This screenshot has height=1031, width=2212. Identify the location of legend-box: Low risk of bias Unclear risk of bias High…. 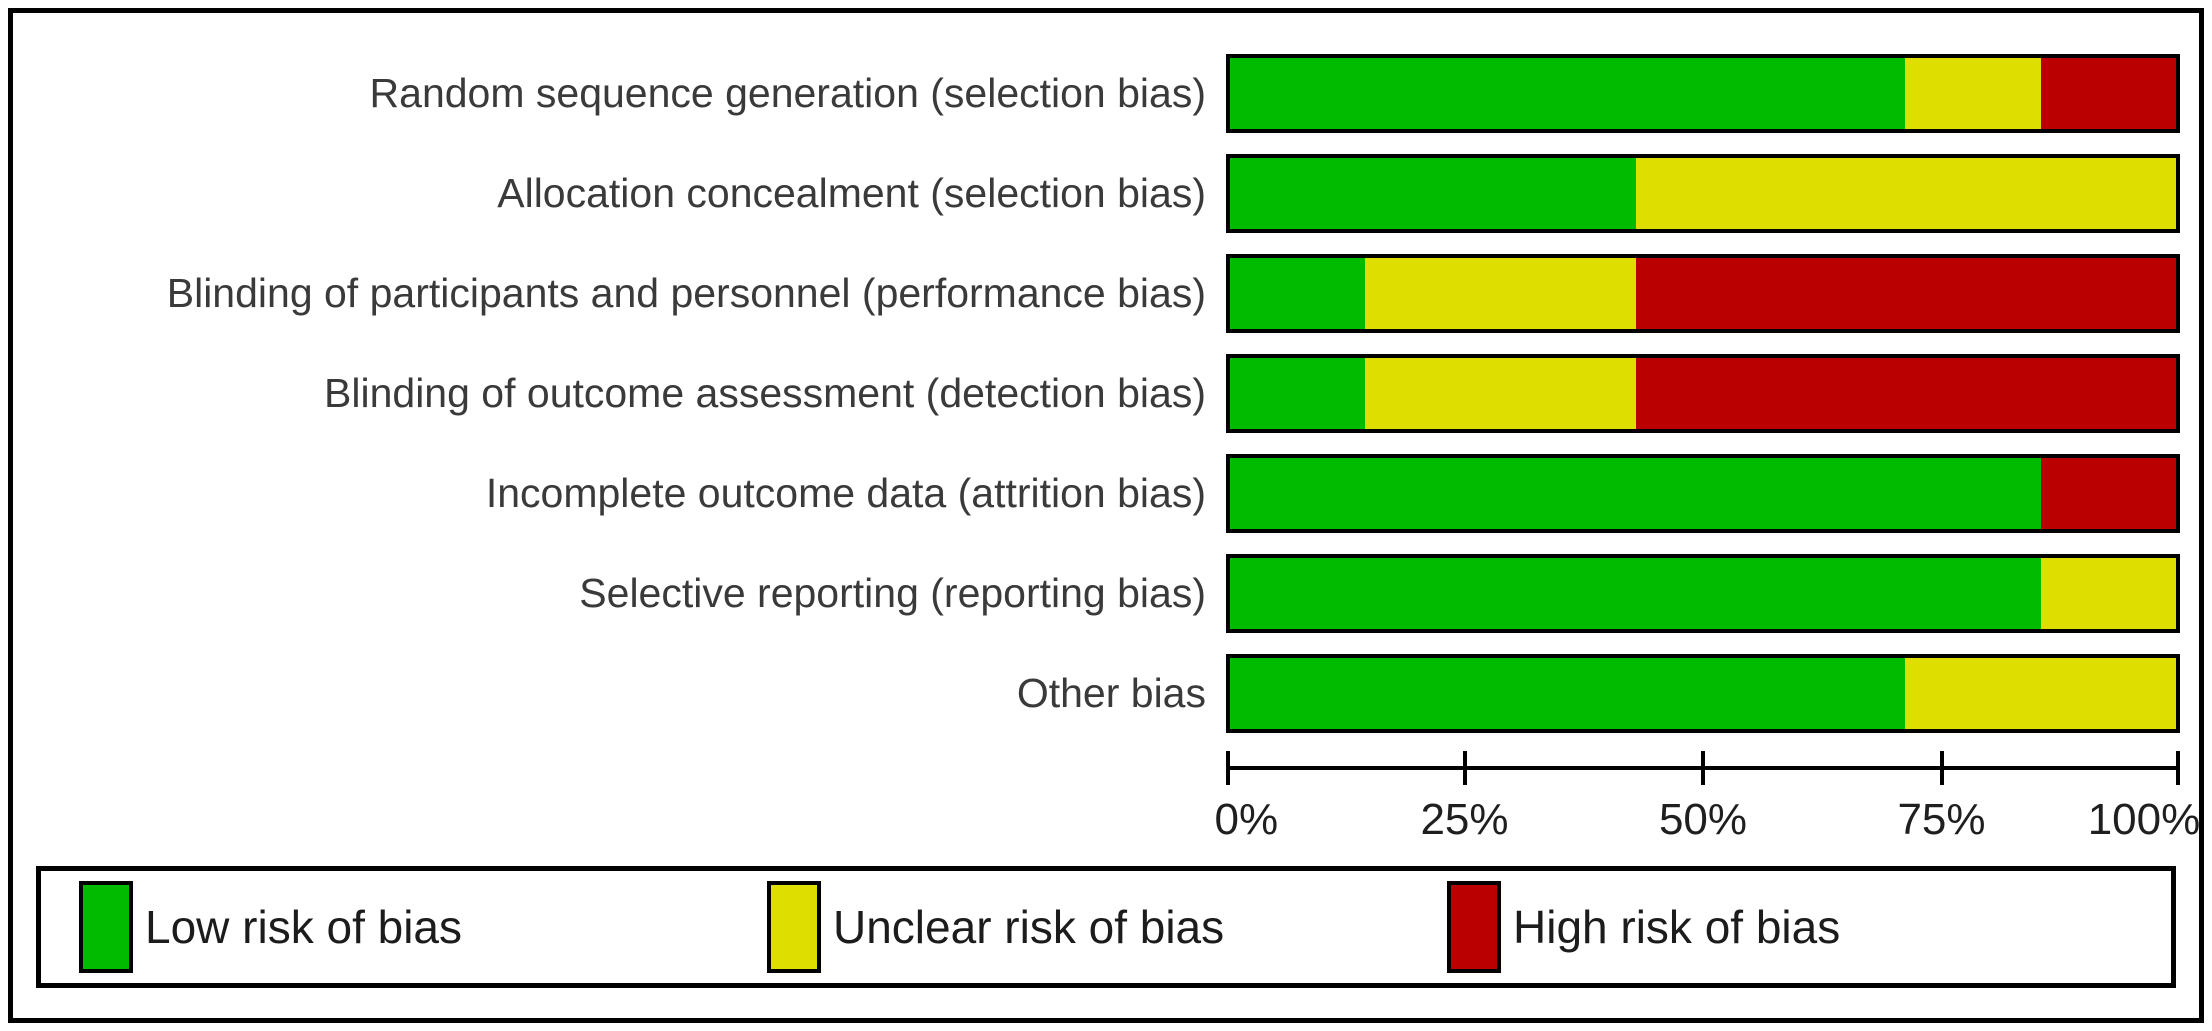
(1106, 927).